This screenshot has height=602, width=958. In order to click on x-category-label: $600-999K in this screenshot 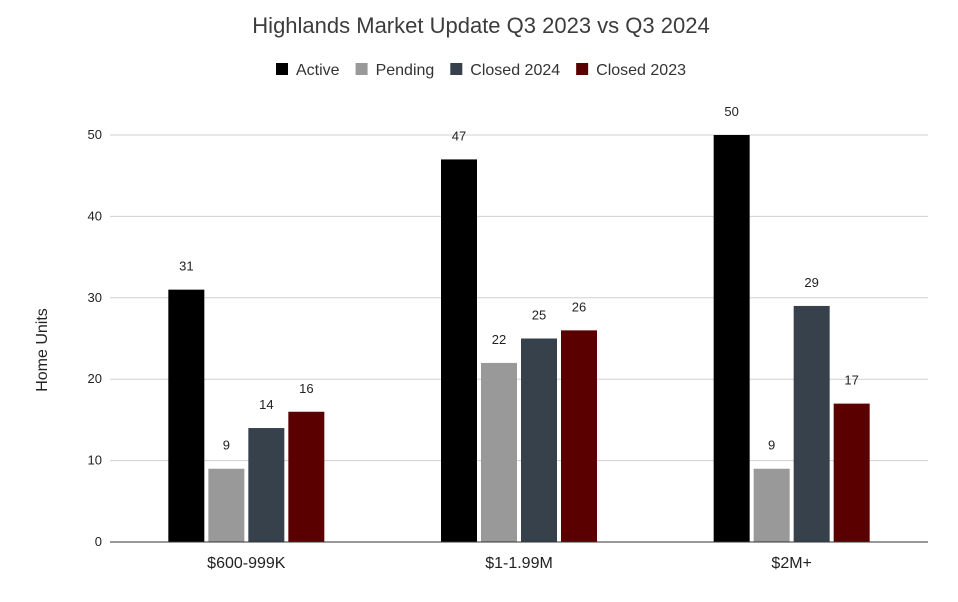, I will do `click(246, 563)`.